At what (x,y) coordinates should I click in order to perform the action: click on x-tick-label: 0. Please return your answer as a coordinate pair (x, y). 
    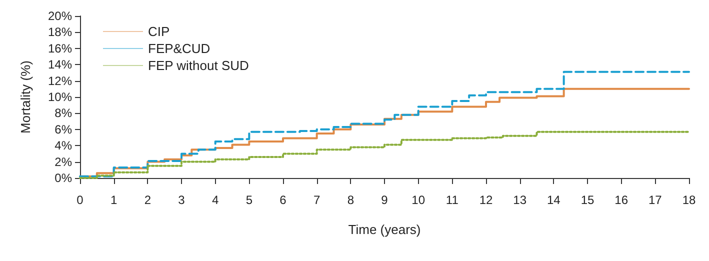
    Looking at the image, I should click on (80, 200).